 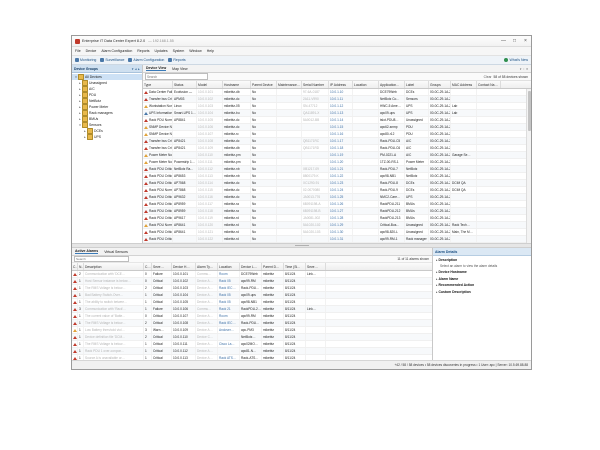 What do you see at coordinates (440, 84) in the screenshot?
I see `column-header-groups: Groups` at bounding box center [440, 84].